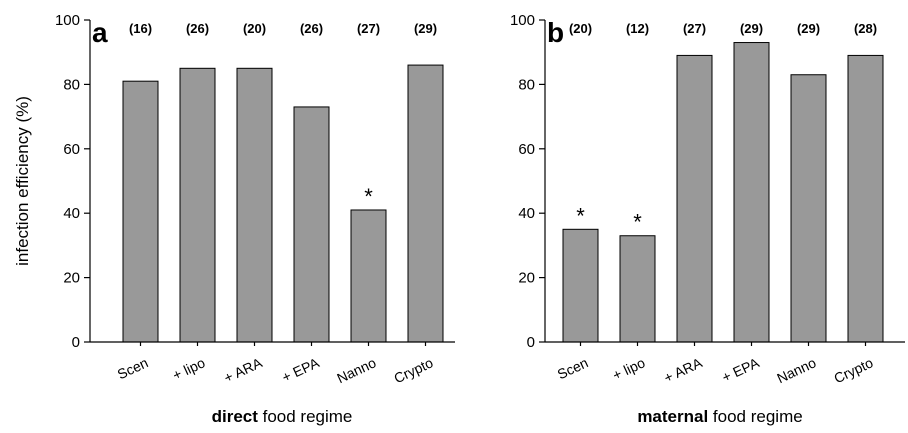 The width and height of the screenshot is (908, 433). I want to click on x-axis-label-bold: direct, so click(235, 416).